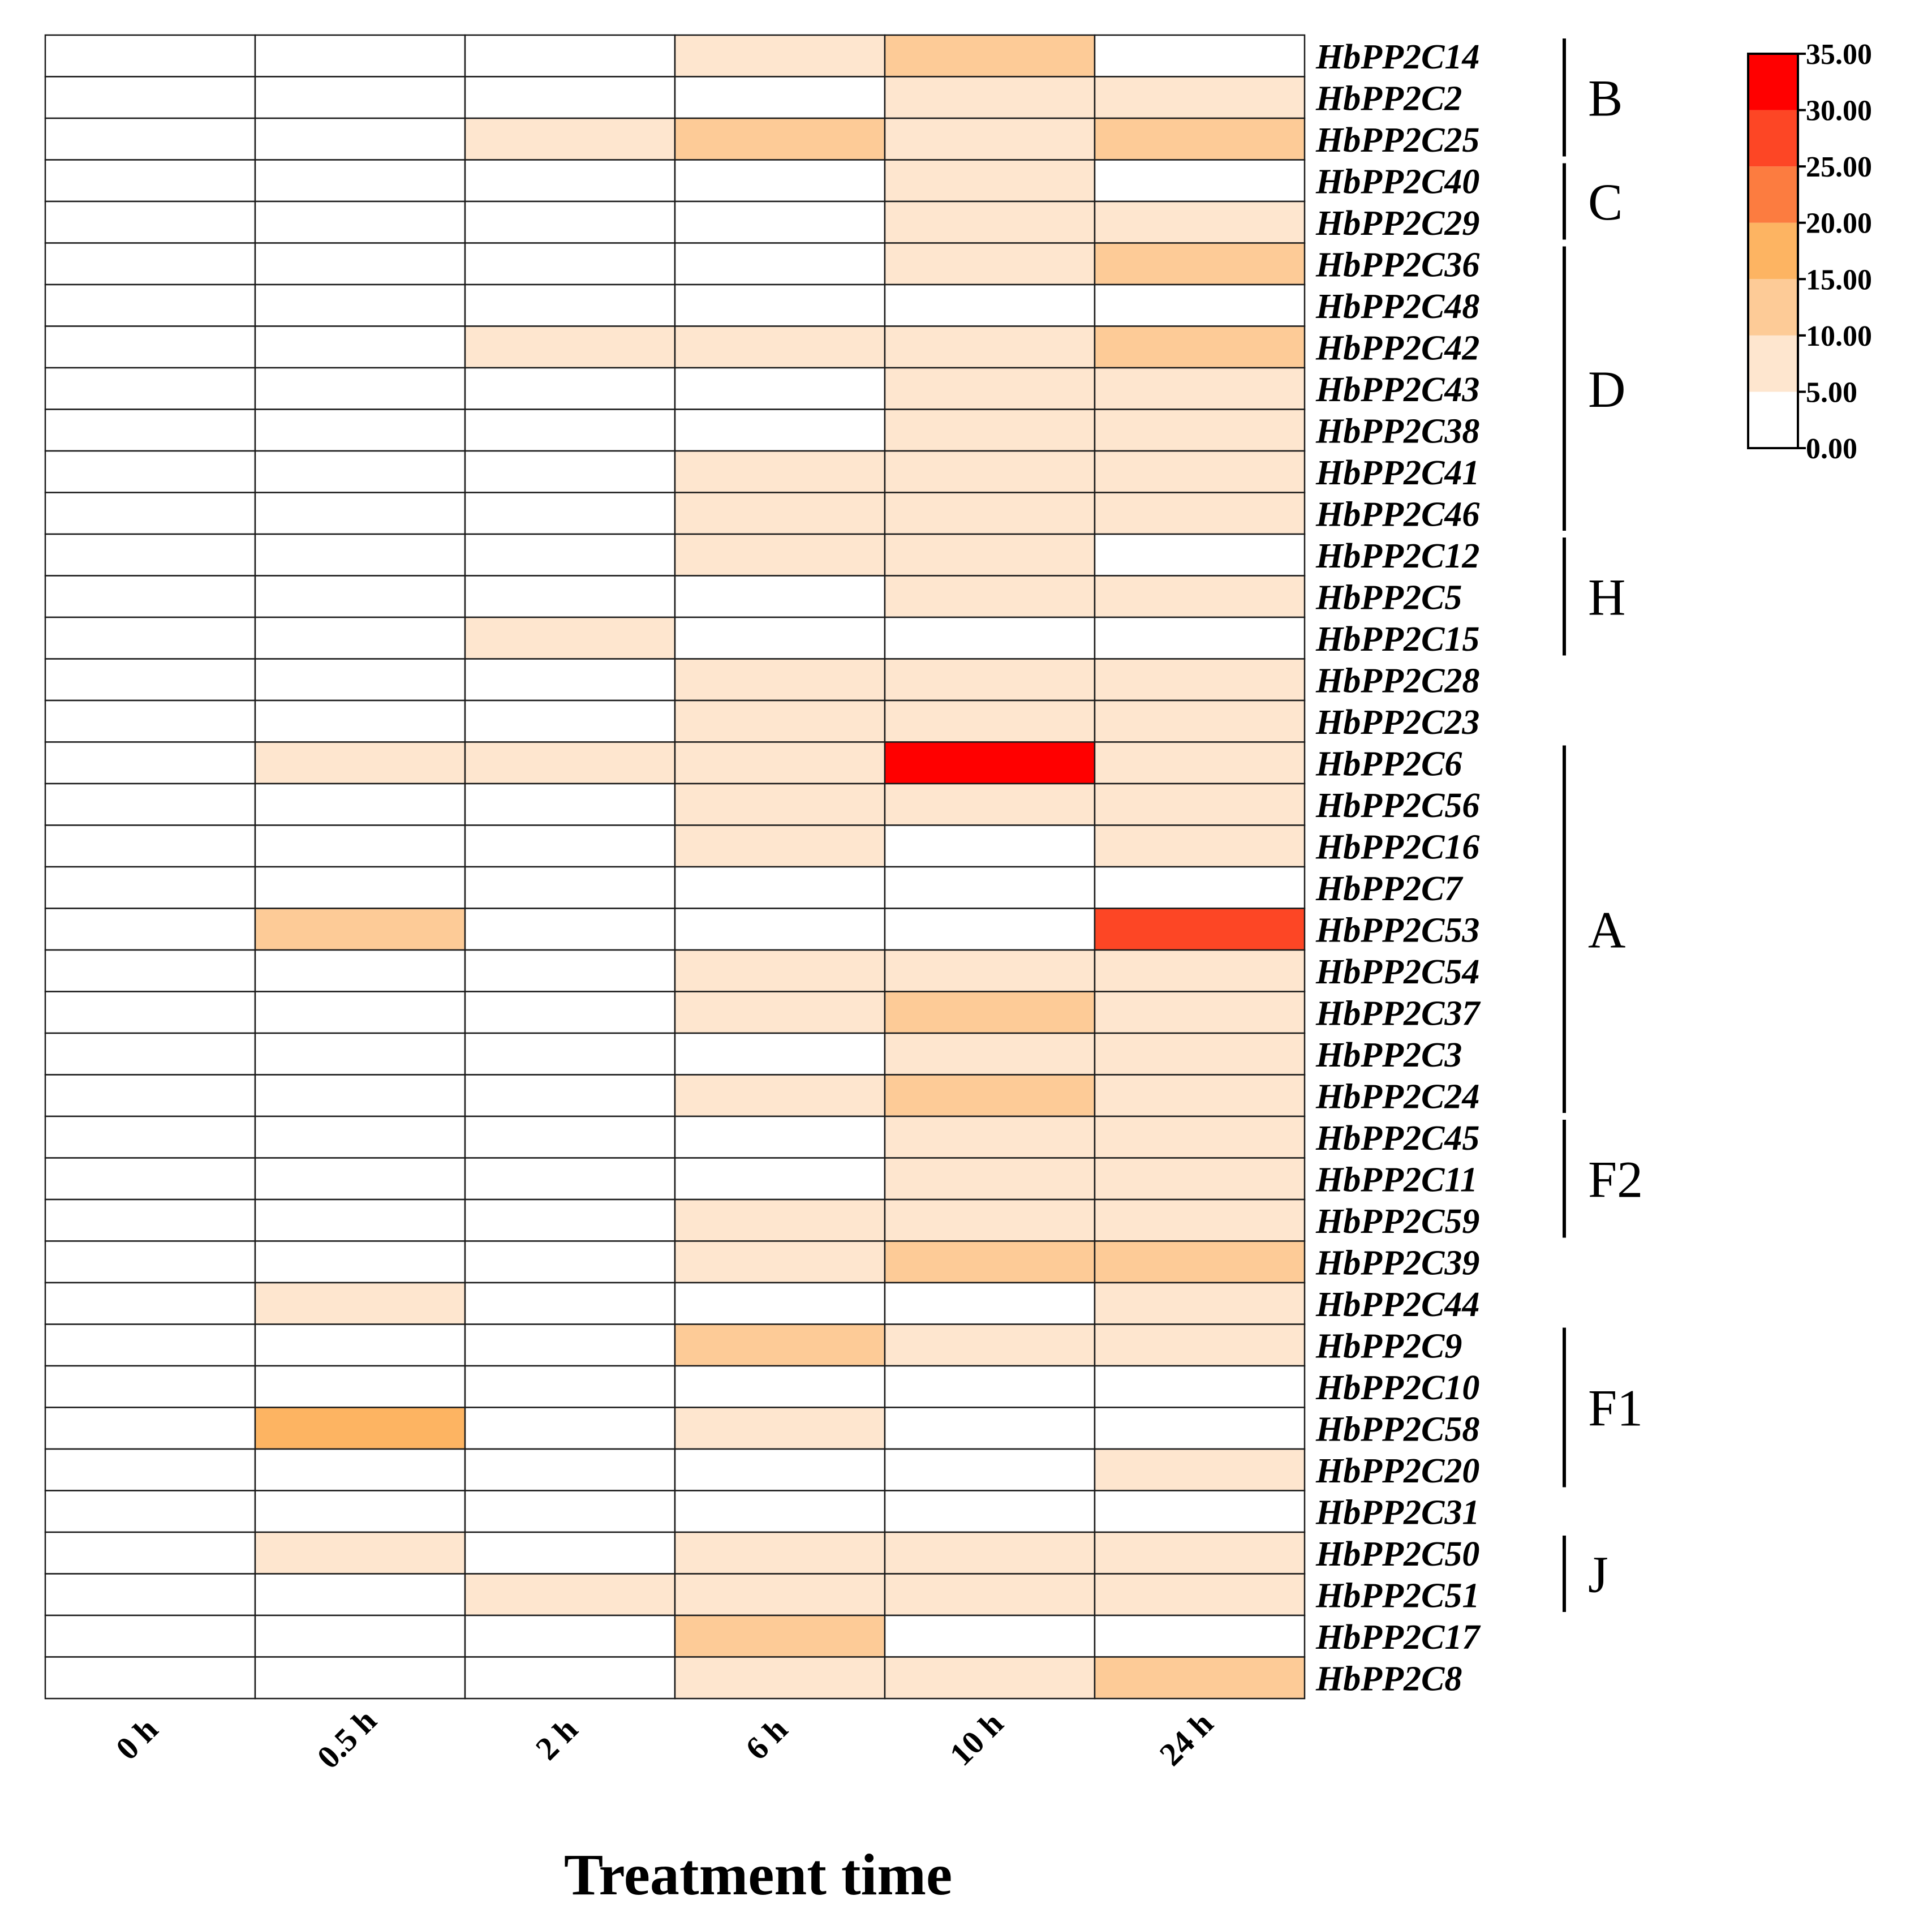 The height and width of the screenshot is (1926, 1932). What do you see at coordinates (1186, 1739) in the screenshot?
I see `column-label: 24 h` at bounding box center [1186, 1739].